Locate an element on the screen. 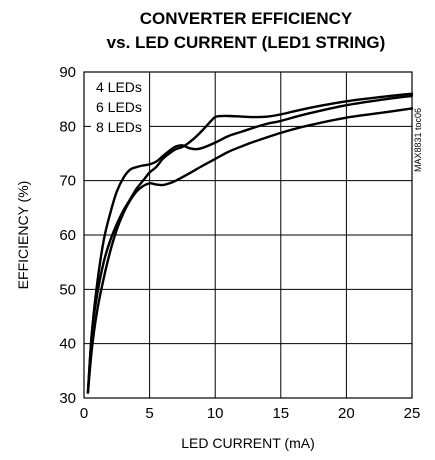 Image resolution: width=435 pixels, height=460 pixels. y-tick-label: 70 is located at coordinates (67, 181).